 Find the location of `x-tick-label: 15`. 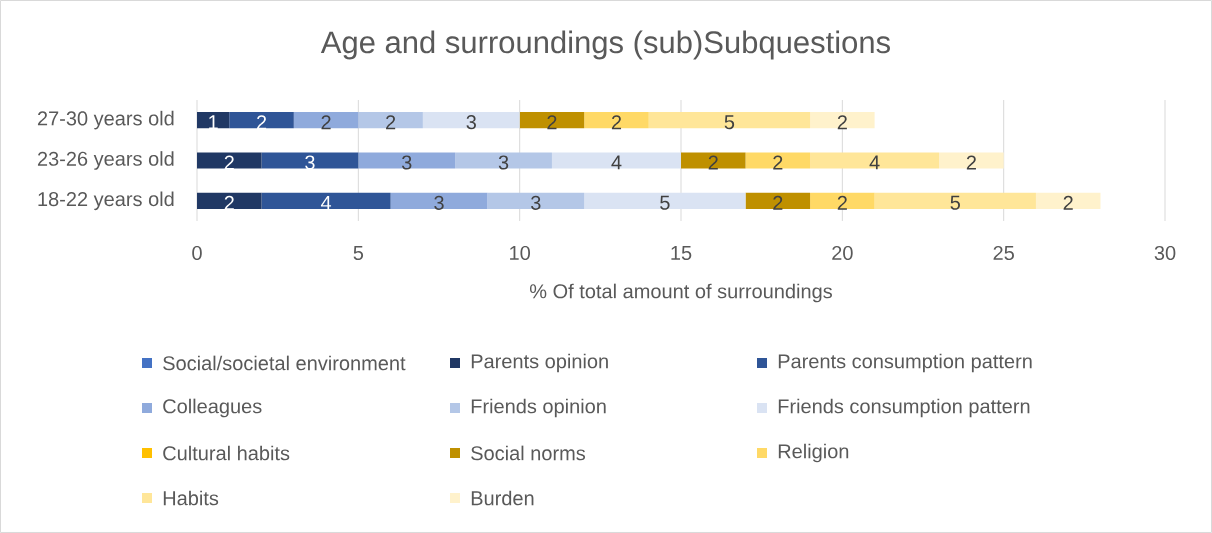

x-tick-label: 15 is located at coordinates (681, 253).